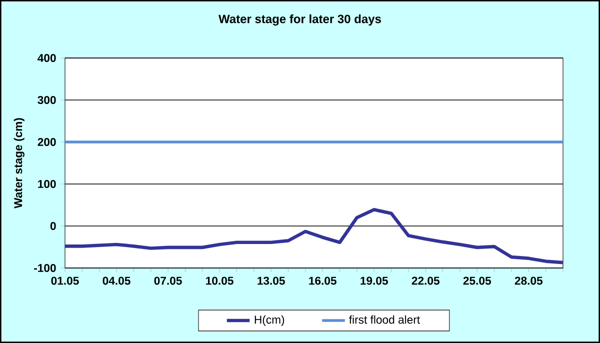 Image resolution: width=600 pixels, height=343 pixels. What do you see at coordinates (271, 280) in the screenshot?
I see `x-tick-label: 13.05` at bounding box center [271, 280].